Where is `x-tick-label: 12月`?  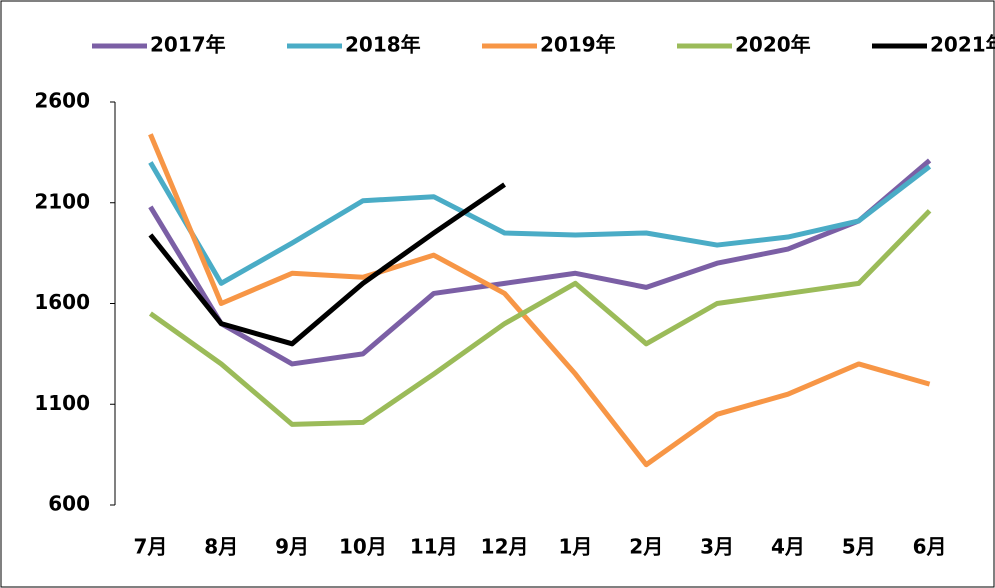
x-tick-label: 12月 is located at coordinates (505, 547).